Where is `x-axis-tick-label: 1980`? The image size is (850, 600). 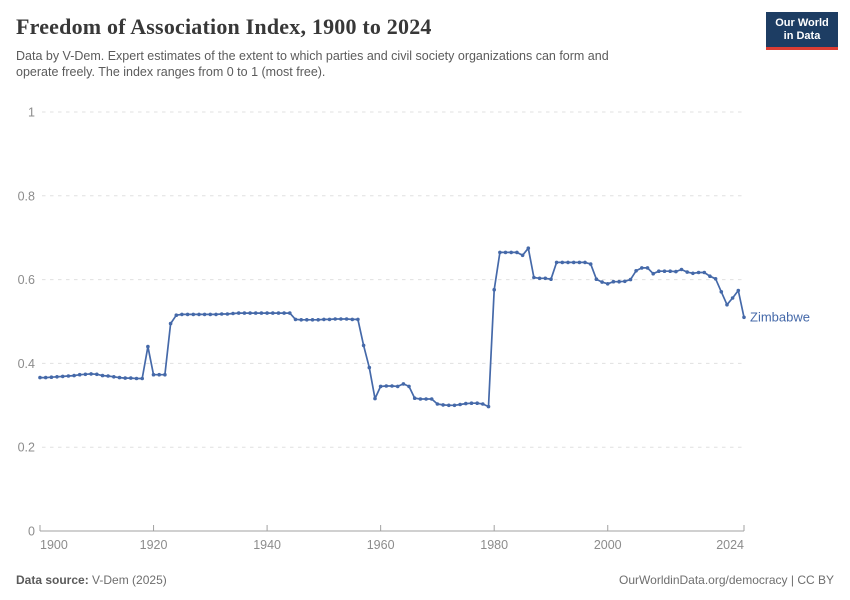
x-axis-tick-label: 1980 is located at coordinates (494, 545).